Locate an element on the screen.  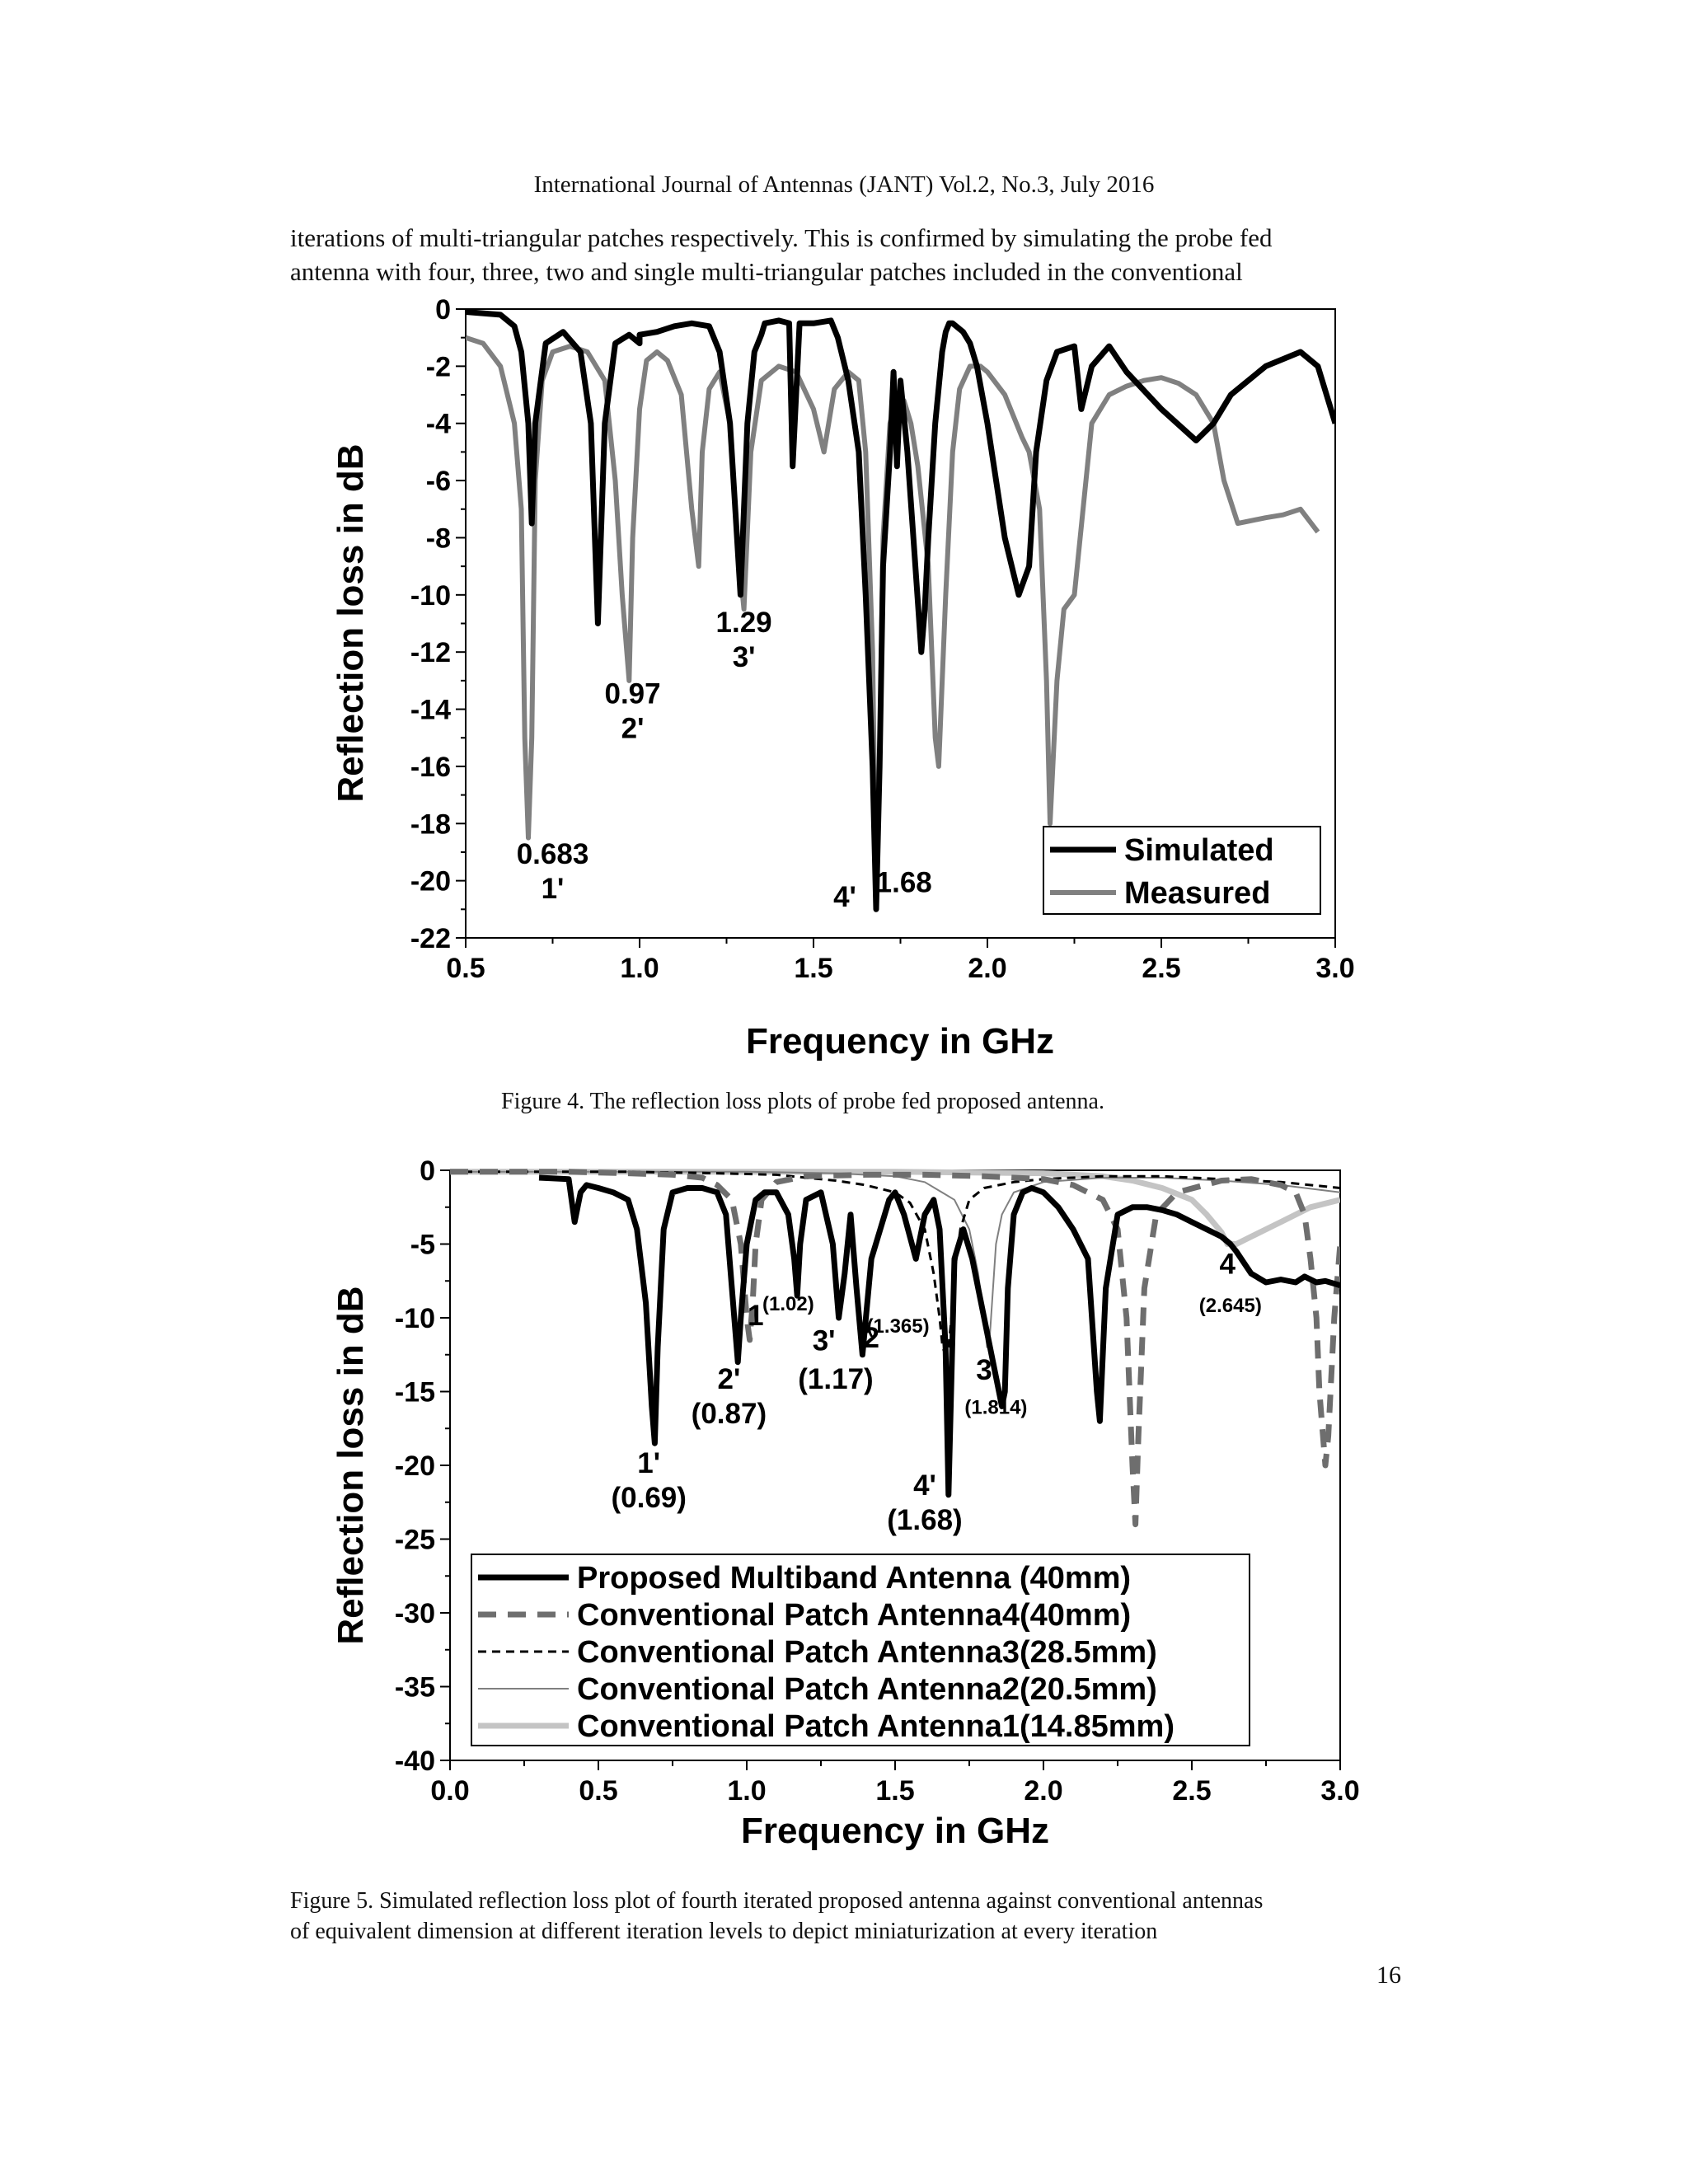
y-tick-label: -6 is located at coordinates (438, 481).